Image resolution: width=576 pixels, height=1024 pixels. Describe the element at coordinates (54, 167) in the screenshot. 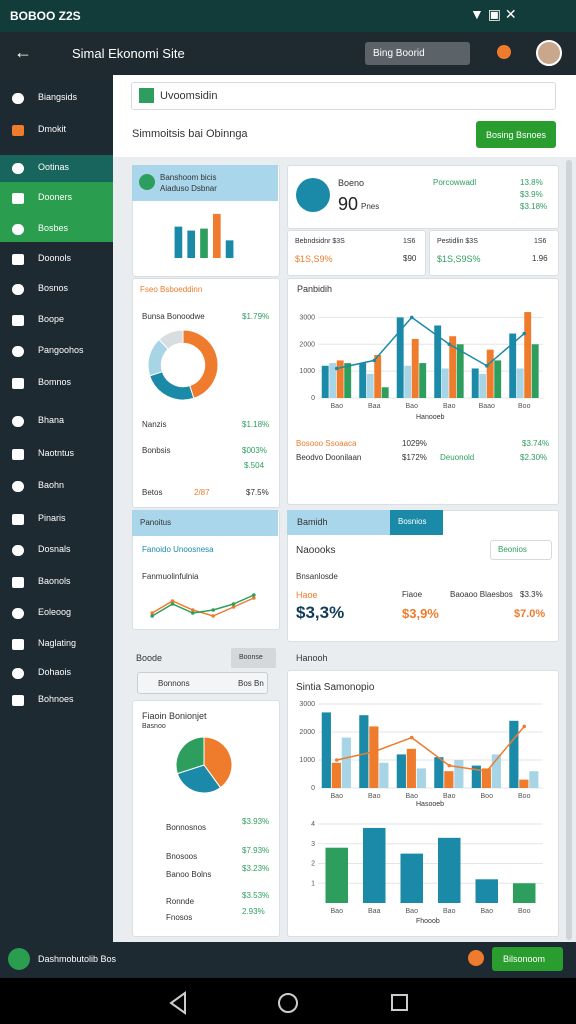

I see `sidebar-item: Ootinas` at that location.